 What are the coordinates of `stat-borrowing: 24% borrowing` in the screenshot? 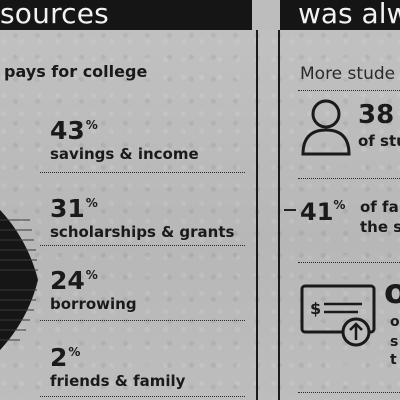 It's located at (93, 289).